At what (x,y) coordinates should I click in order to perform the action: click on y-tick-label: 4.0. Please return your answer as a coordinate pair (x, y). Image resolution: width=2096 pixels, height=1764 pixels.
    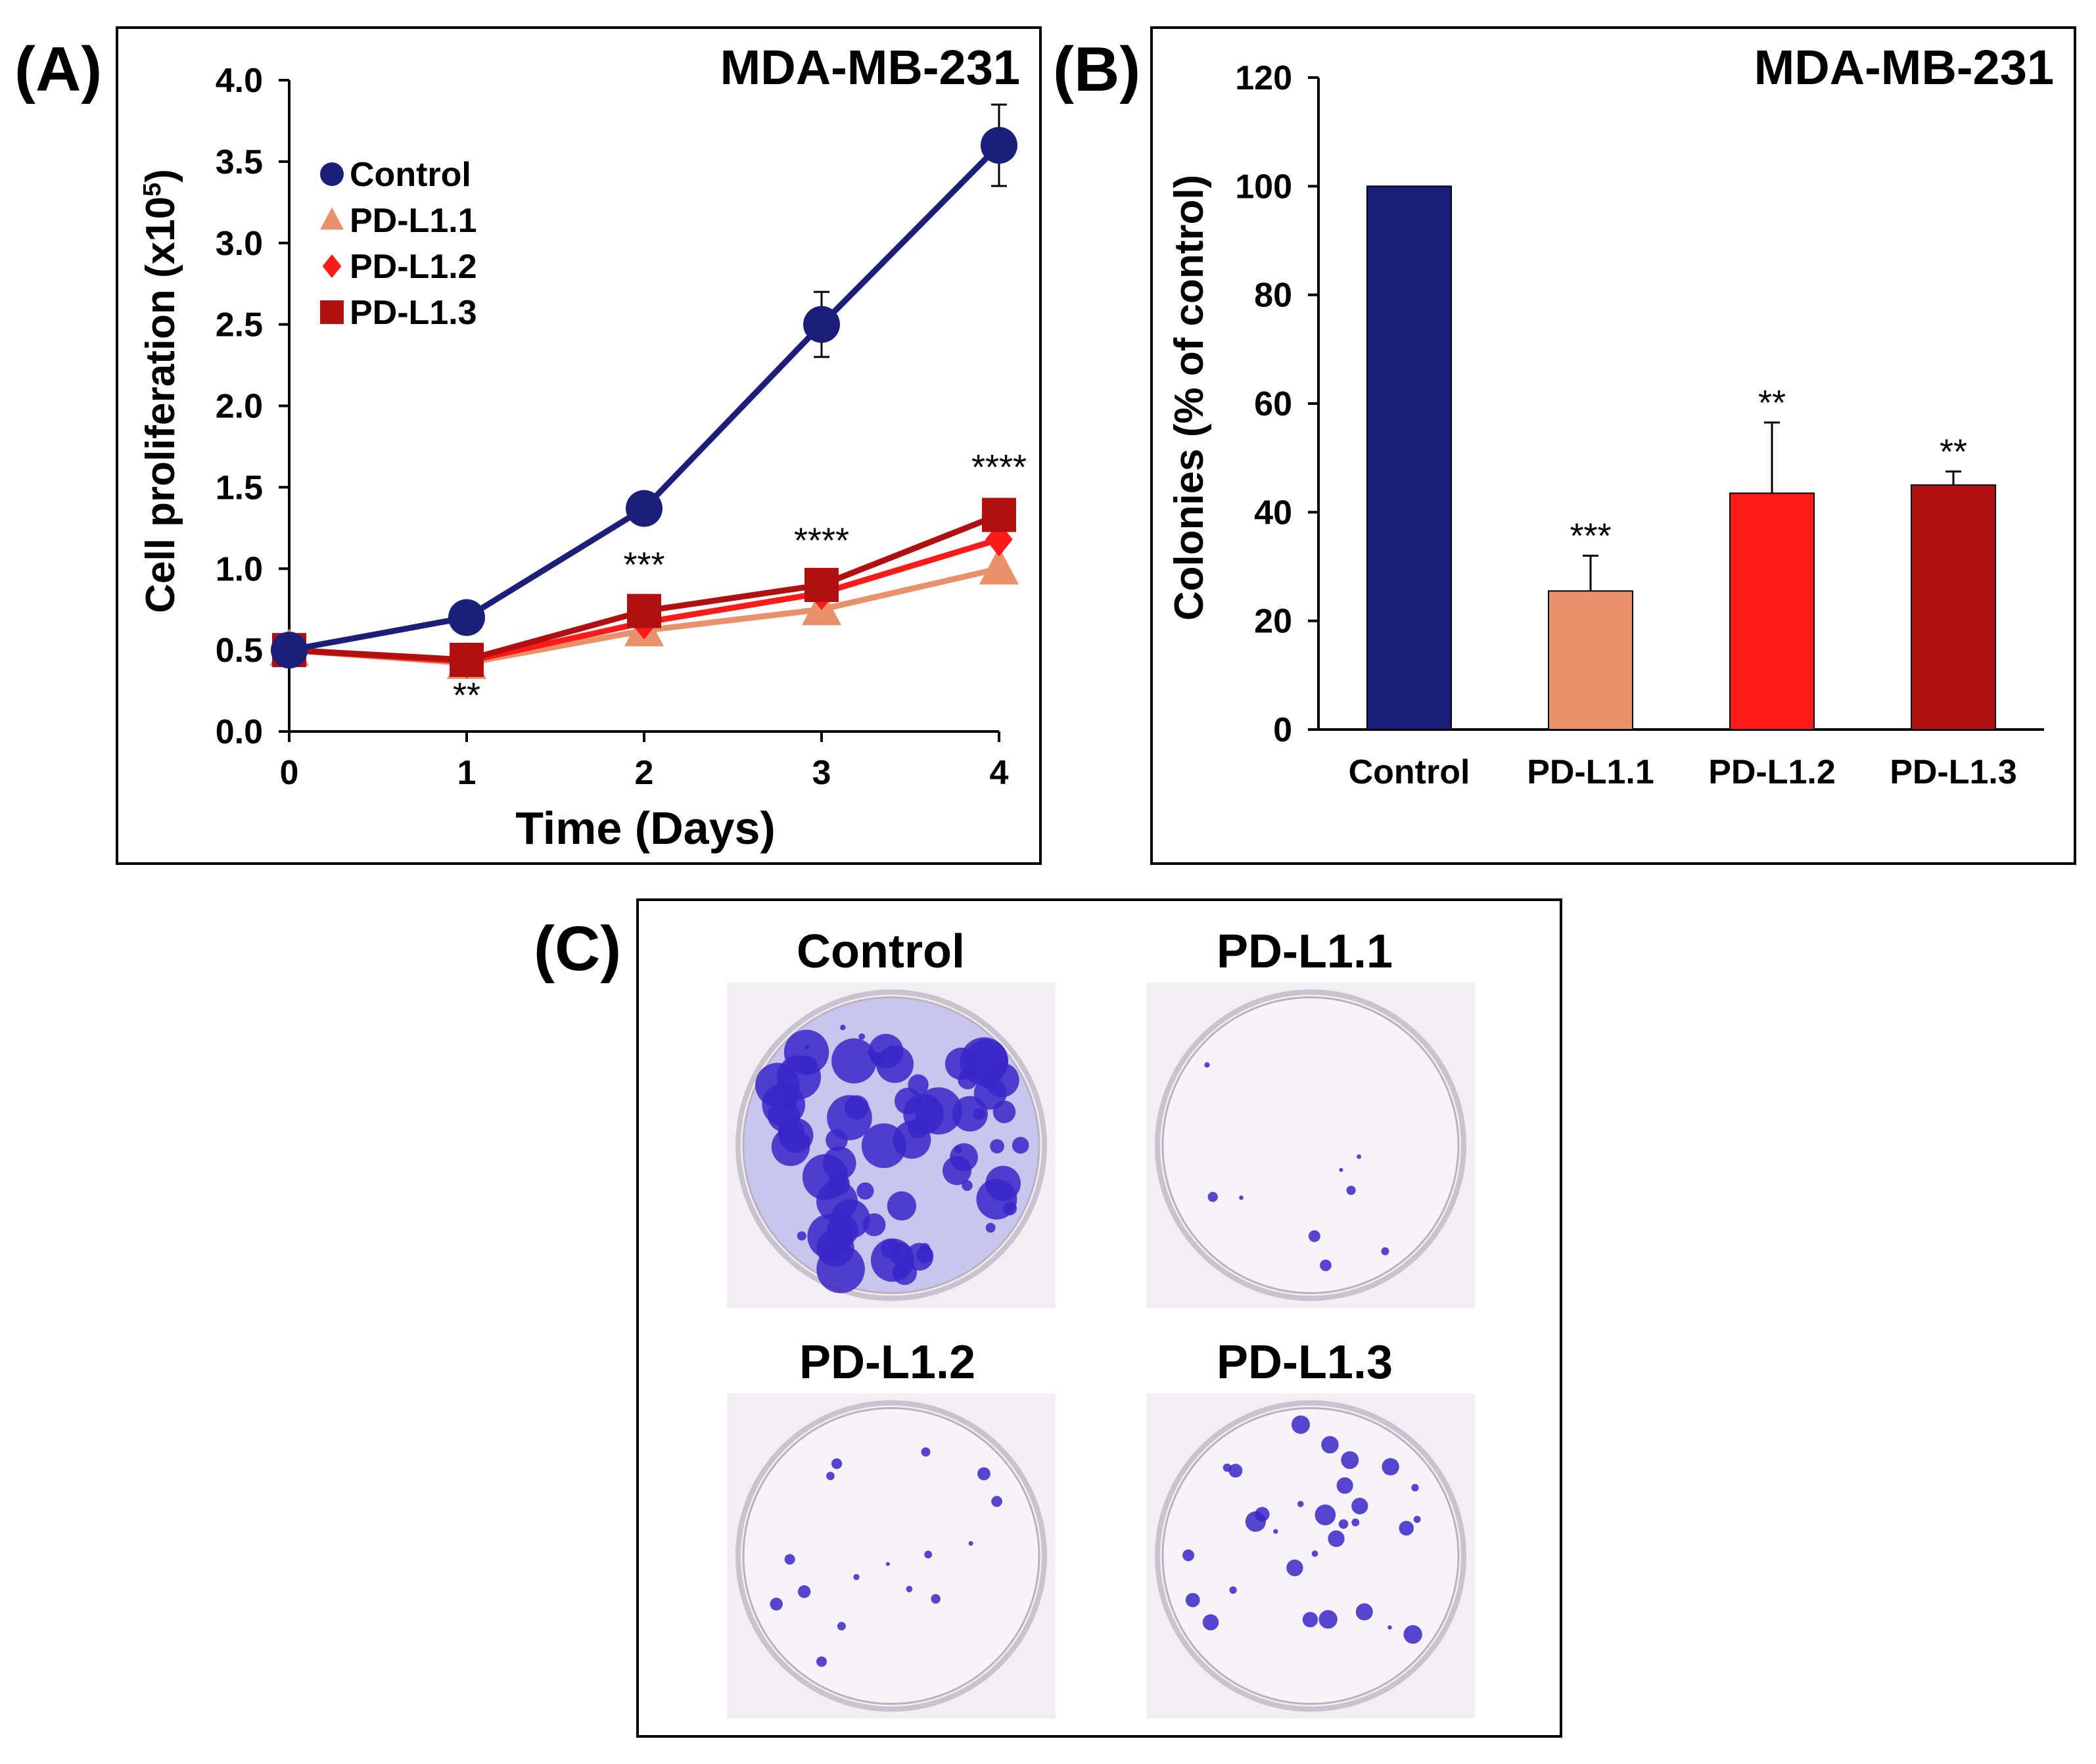
    Looking at the image, I should click on (239, 81).